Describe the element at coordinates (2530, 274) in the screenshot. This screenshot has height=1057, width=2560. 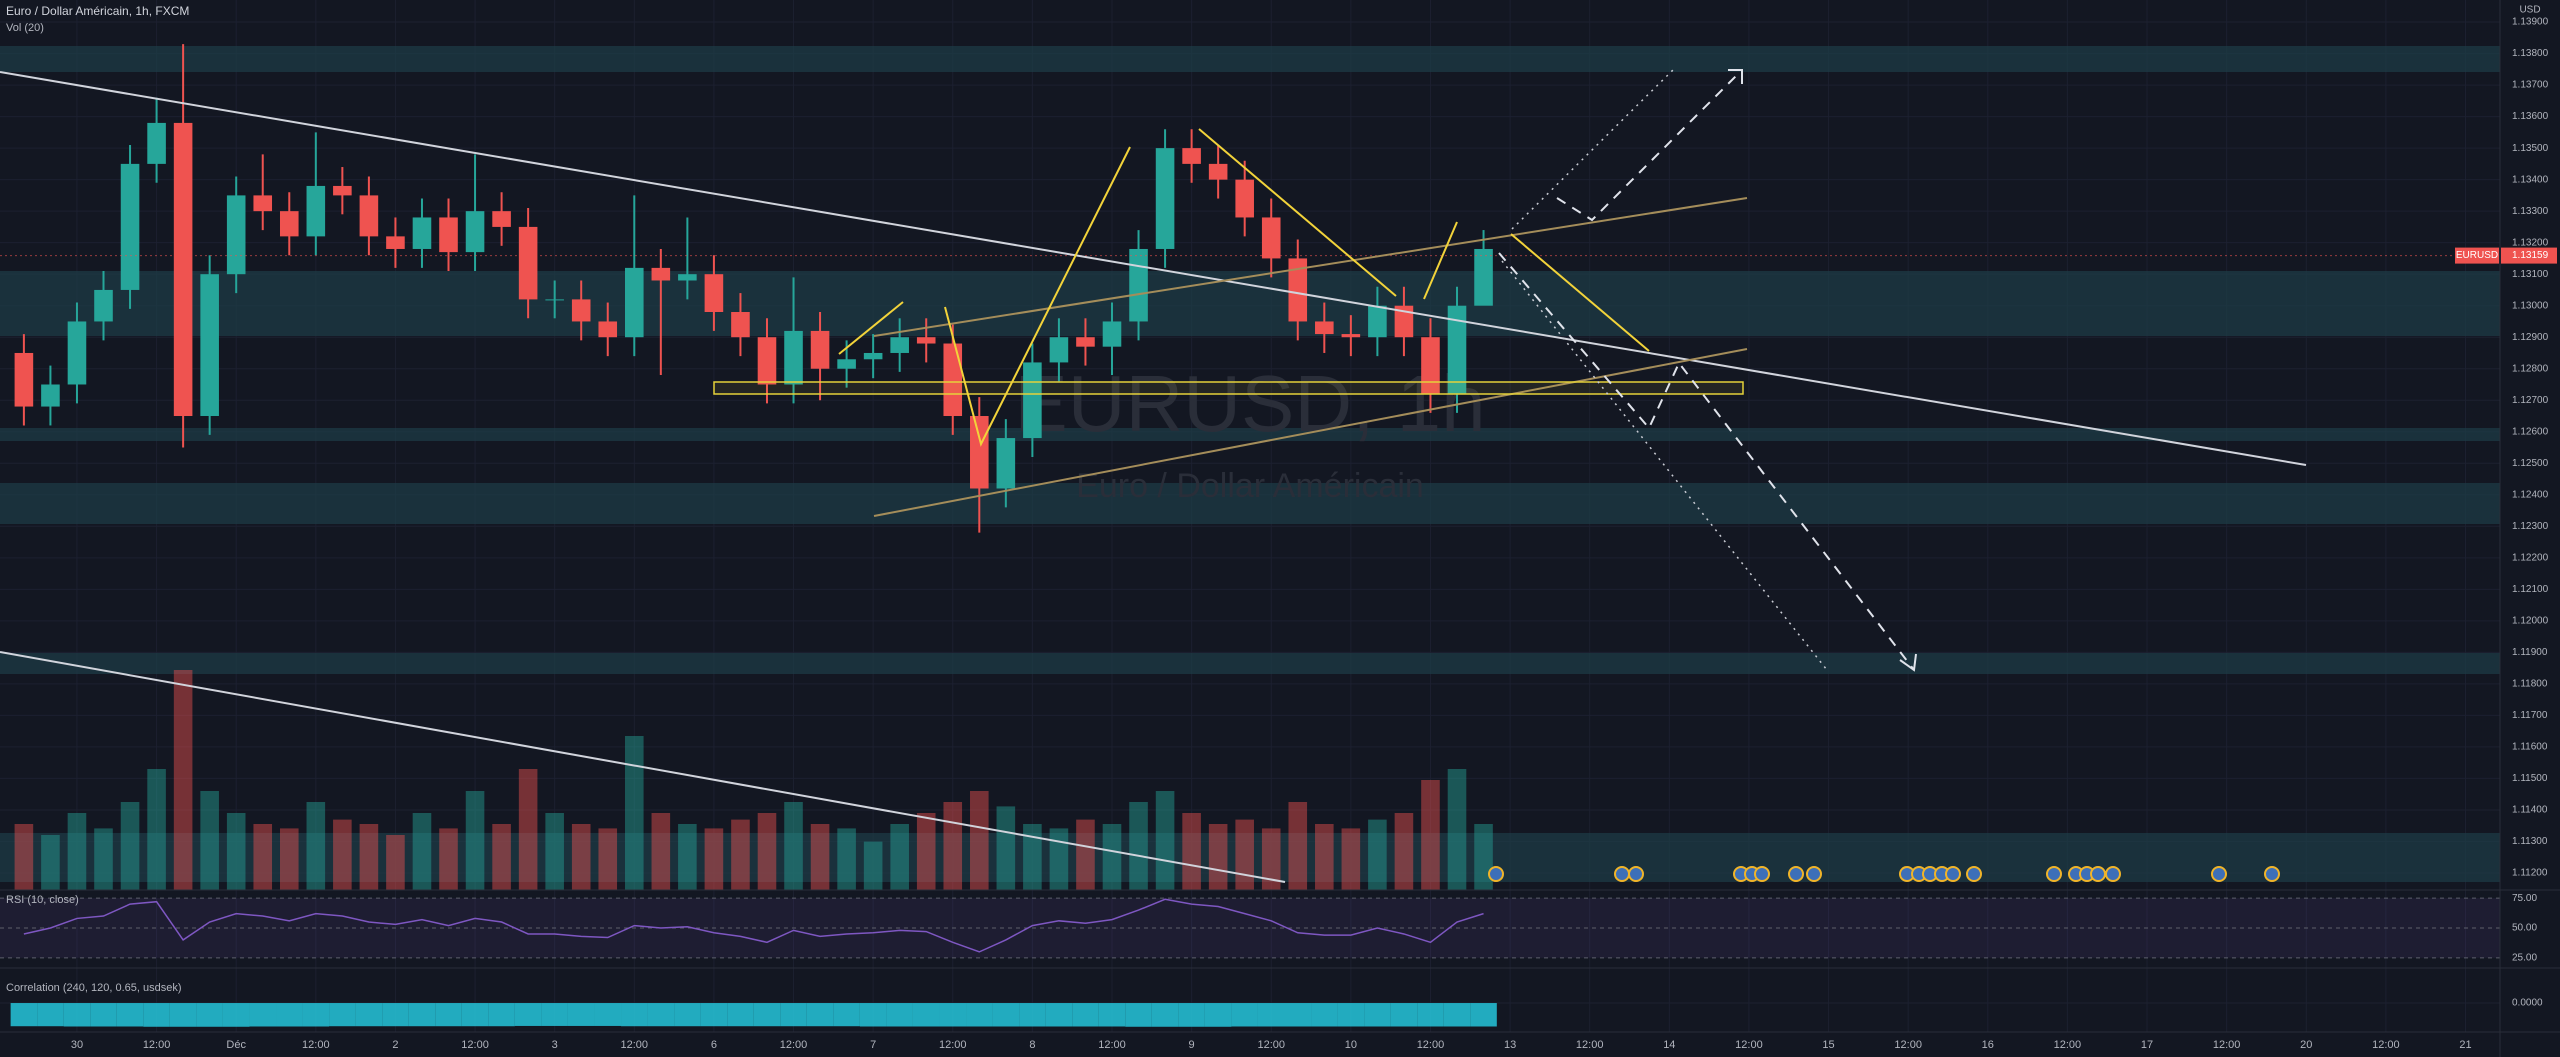
I see `y-tick-label: 1.13100` at that location.